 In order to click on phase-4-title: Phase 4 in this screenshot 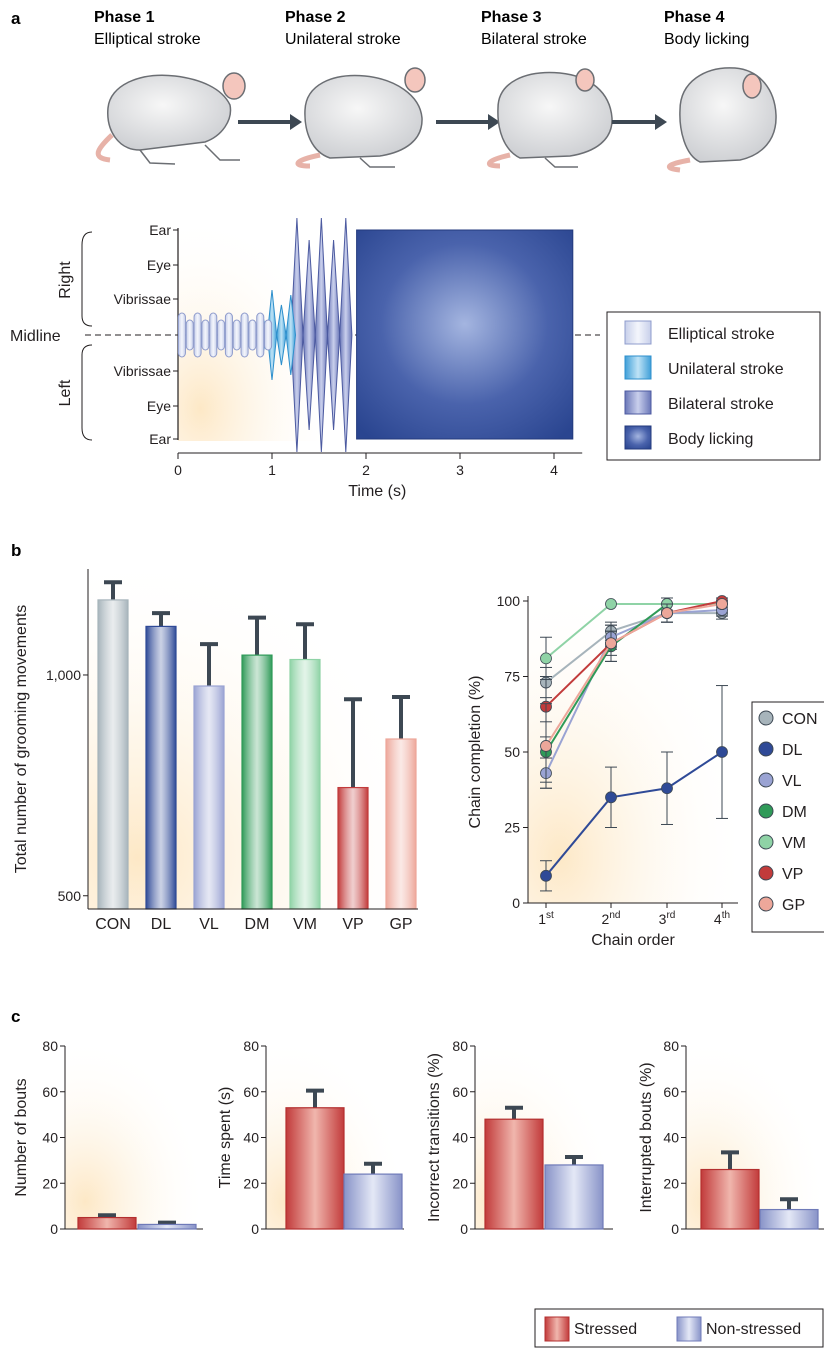, I will do `click(694, 17)`.